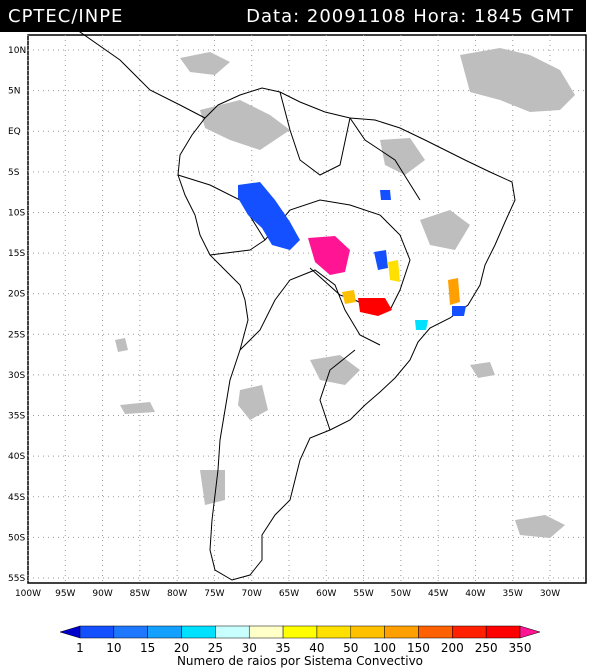 Image resolution: width=600 pixels, height=670 pixels. What do you see at coordinates (215, 648) in the screenshot?
I see `legend-tick-label: 25` at bounding box center [215, 648].